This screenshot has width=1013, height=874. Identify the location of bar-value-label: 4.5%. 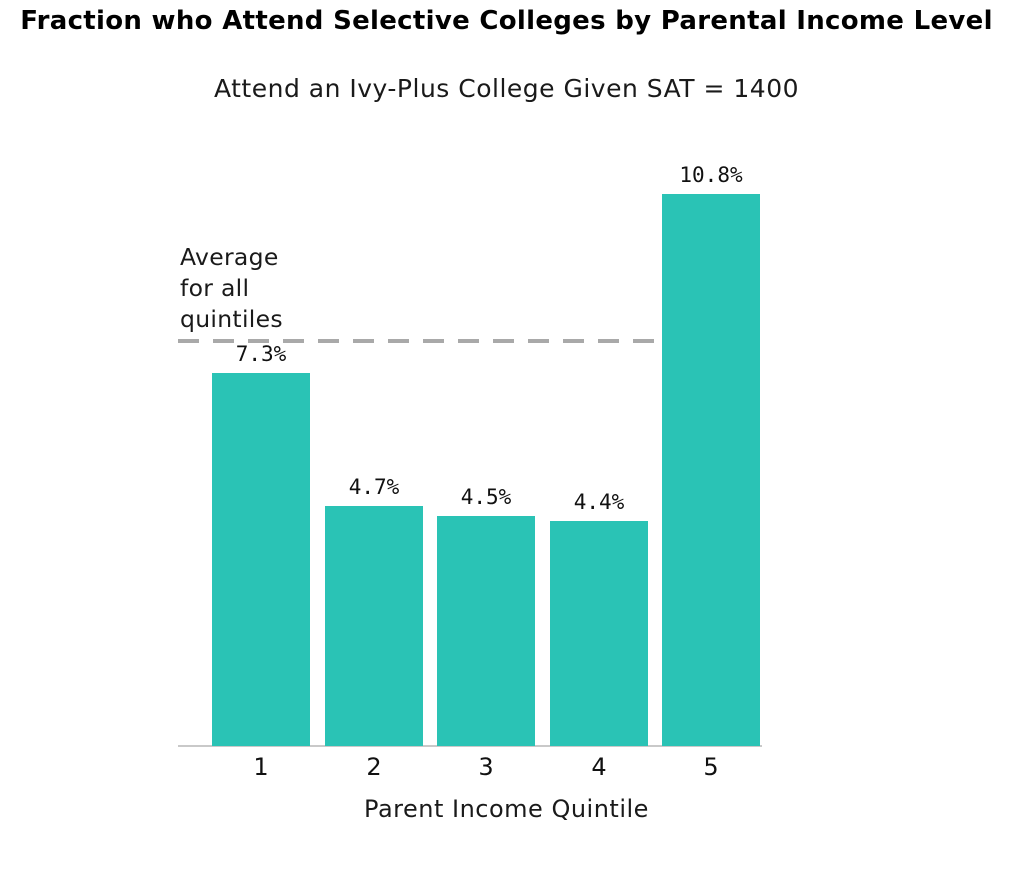
(486, 497).